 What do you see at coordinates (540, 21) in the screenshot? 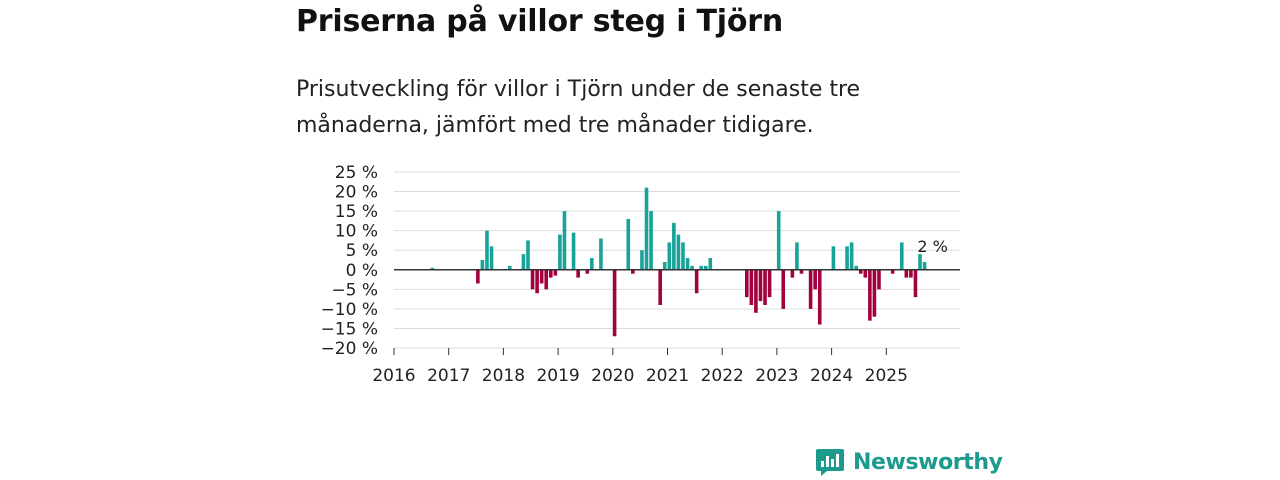
I see `chart-title: Priserna på villor steg i Tjörn` at bounding box center [540, 21].